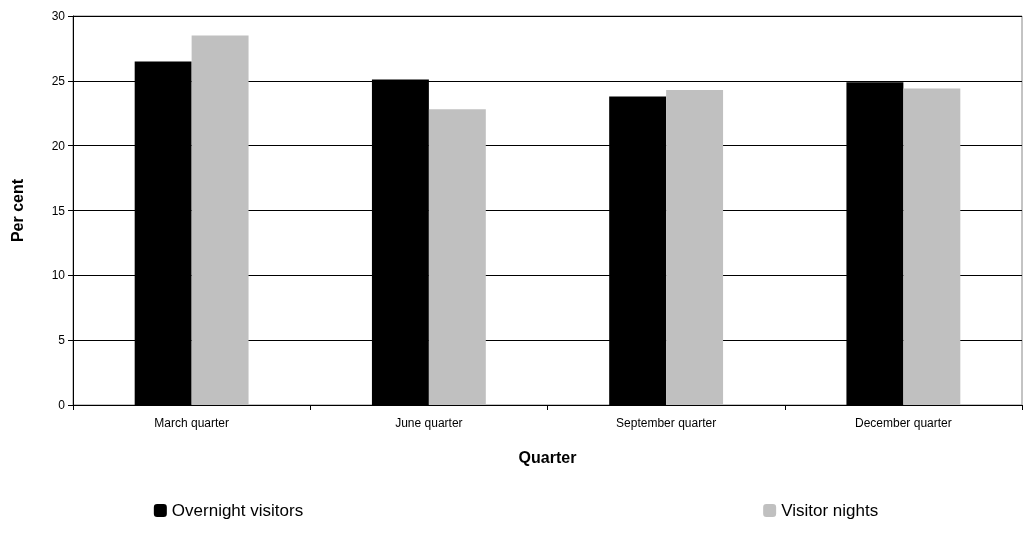 Image resolution: width=1032 pixels, height=548 pixels. I want to click on x-tick-label: December quarter, so click(903, 423).